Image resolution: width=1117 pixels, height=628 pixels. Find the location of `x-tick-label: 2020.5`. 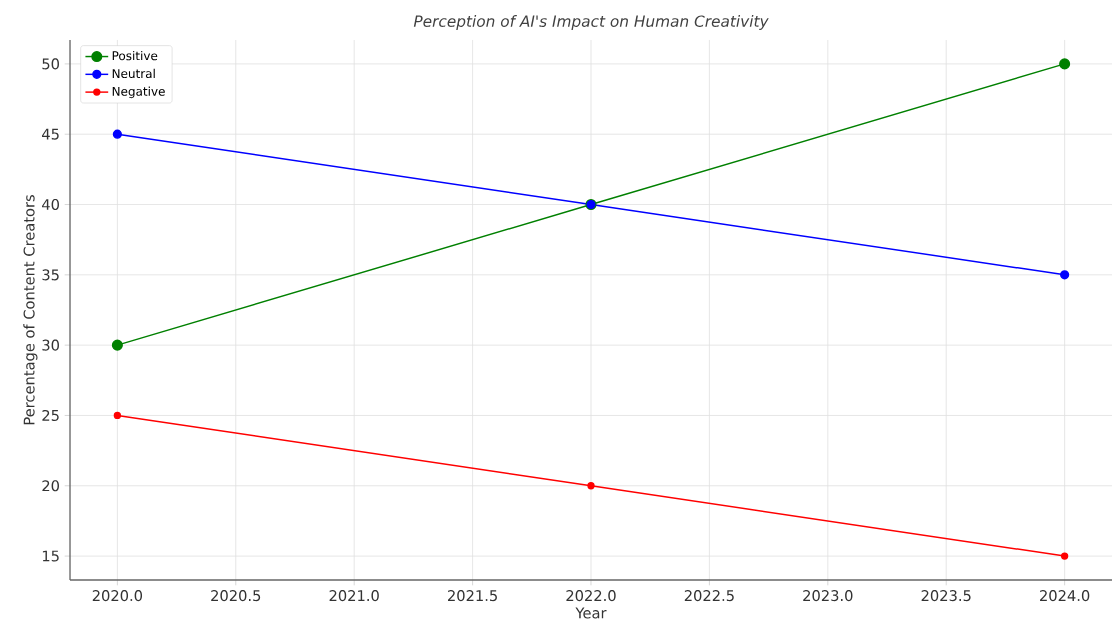

x-tick-label: 2020.5 is located at coordinates (236, 596).